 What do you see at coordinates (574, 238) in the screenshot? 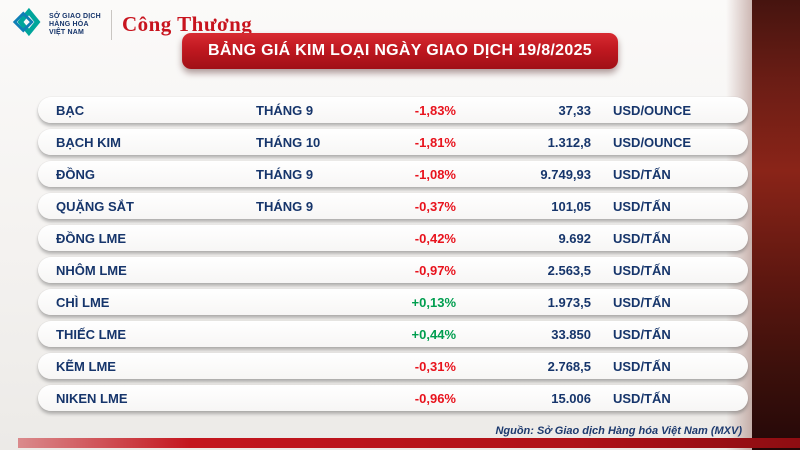
I see `price-value: 9.692` at bounding box center [574, 238].